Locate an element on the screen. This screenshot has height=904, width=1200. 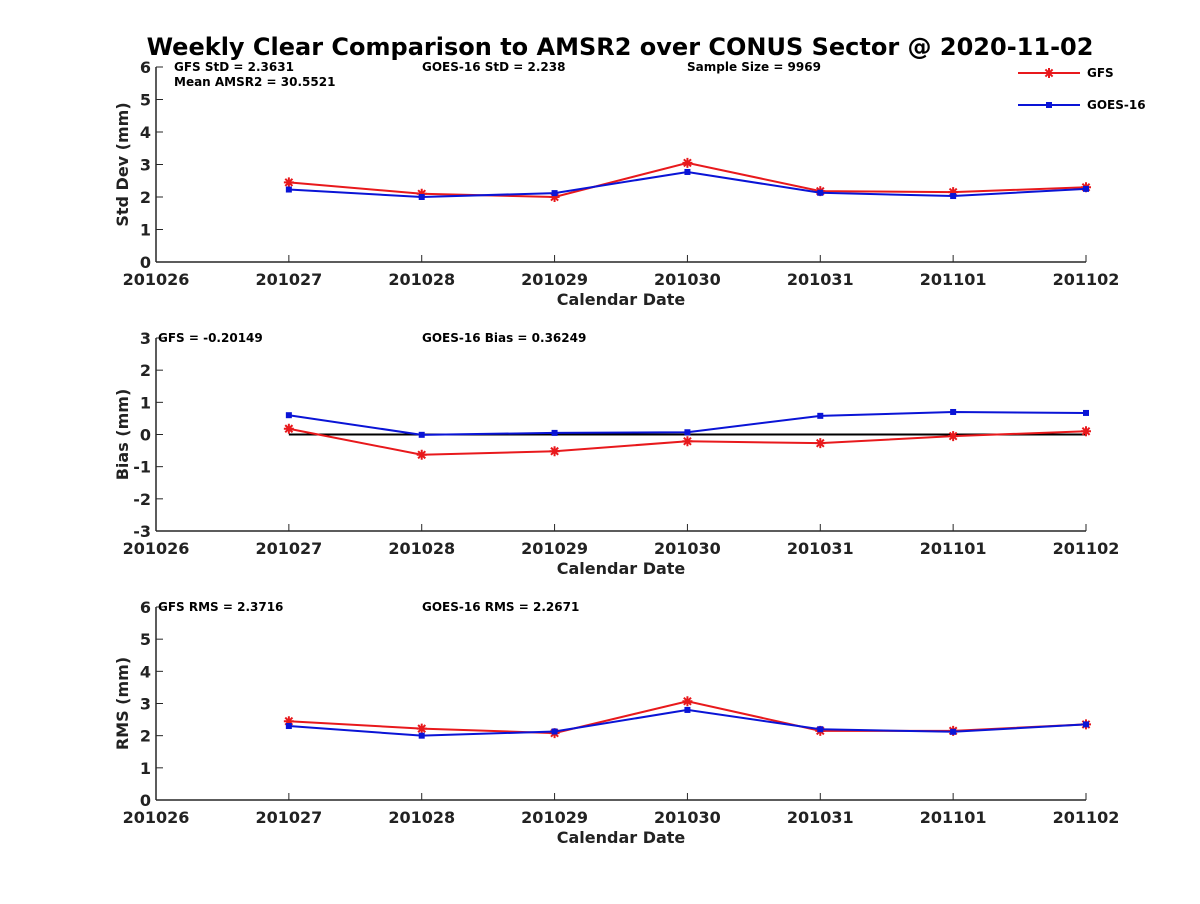
y-tick-label: -3 is located at coordinates (142, 531).